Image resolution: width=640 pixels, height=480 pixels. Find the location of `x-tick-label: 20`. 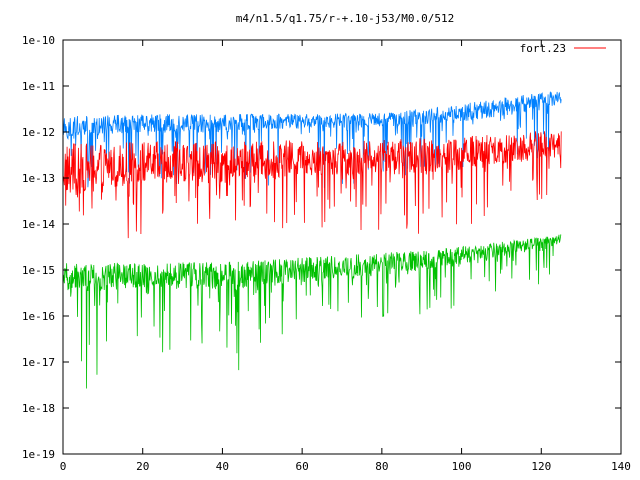

x-tick-label: 20 is located at coordinates (142, 466).